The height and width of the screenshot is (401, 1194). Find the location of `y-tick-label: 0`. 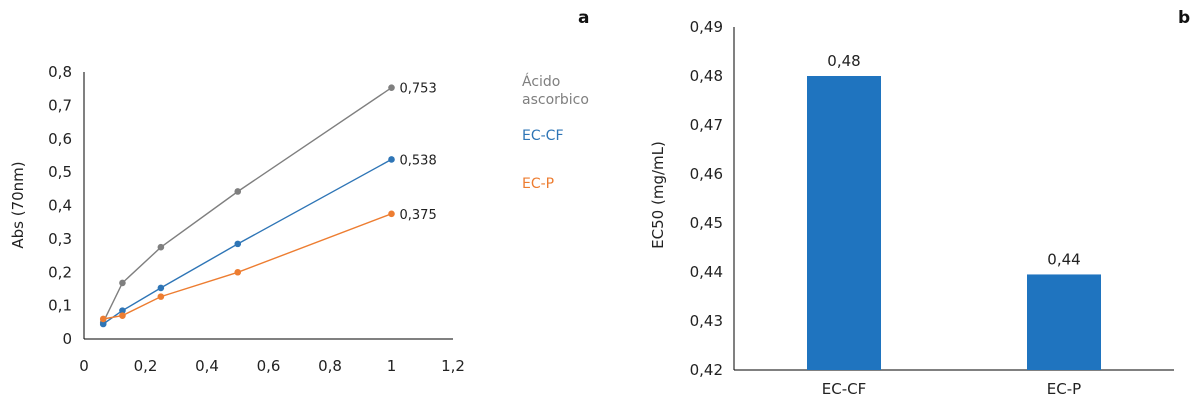

y-tick-label: 0 is located at coordinates (67, 339).